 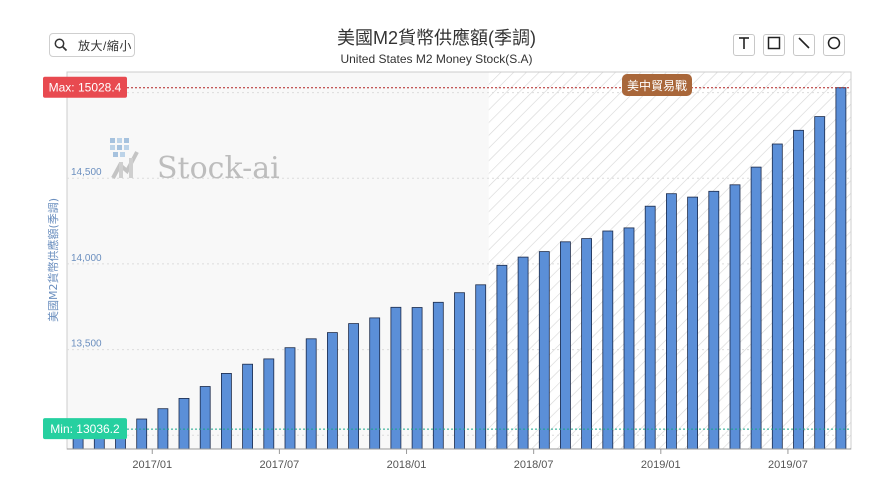 I want to click on x-tick-label: 2017/01, so click(x=152, y=465).